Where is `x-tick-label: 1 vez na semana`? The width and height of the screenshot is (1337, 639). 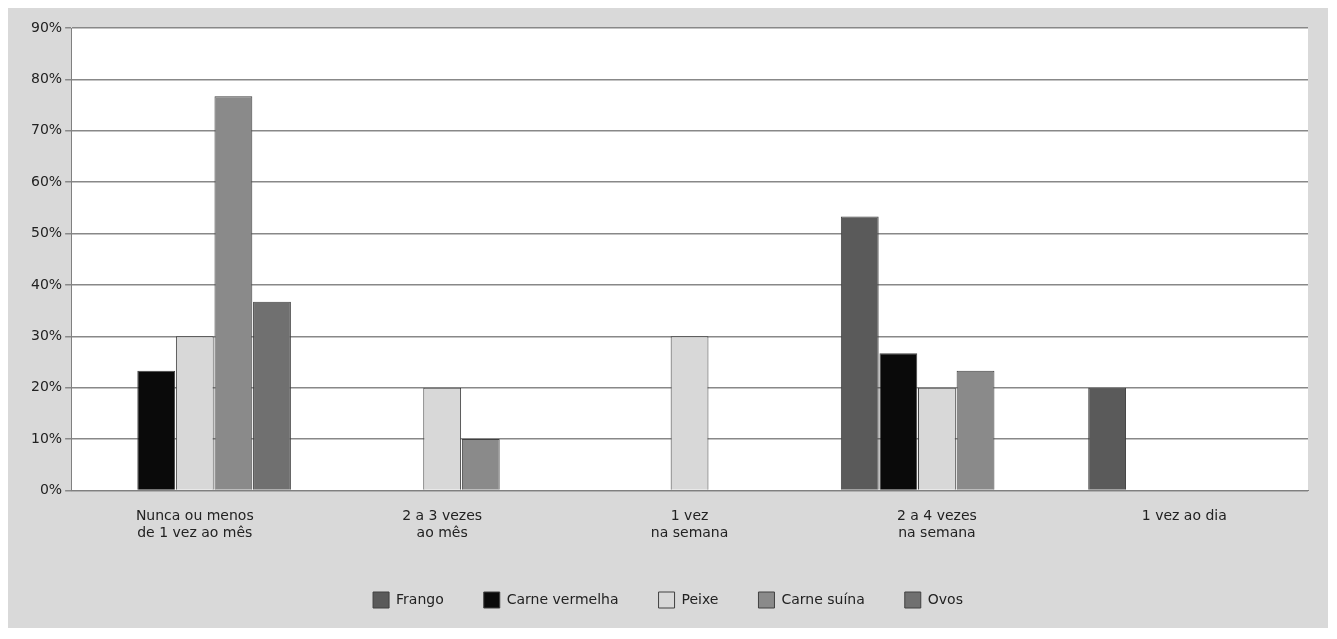 x-tick-label: 1 vez na semana is located at coordinates (689, 524).